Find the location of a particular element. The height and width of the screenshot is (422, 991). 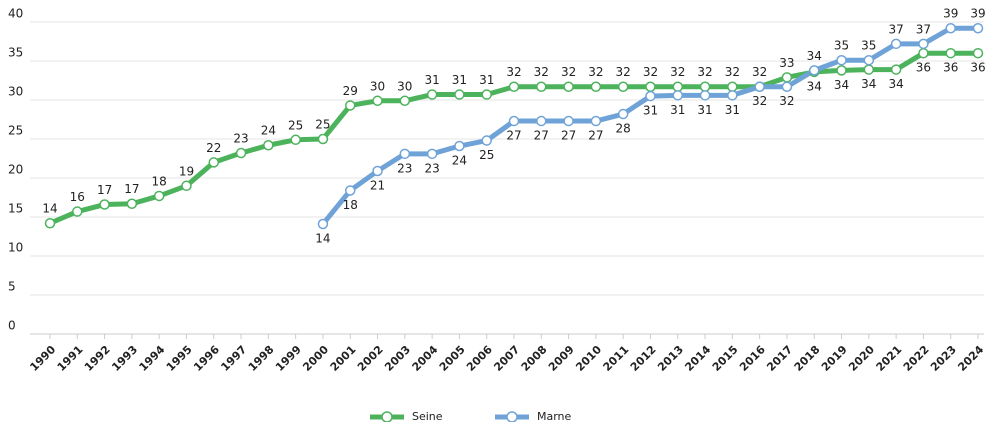

data-label: 33 is located at coordinates (786, 63).